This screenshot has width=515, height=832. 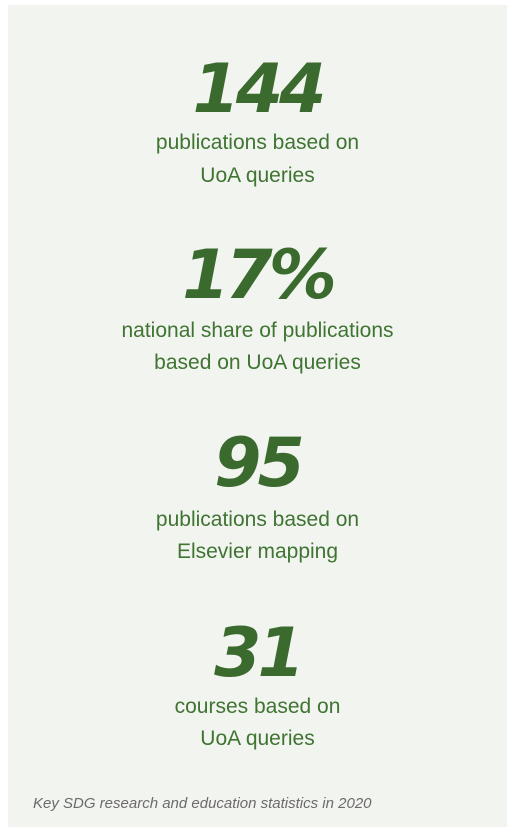 I want to click on stat-value: 95, so click(x=259, y=463).